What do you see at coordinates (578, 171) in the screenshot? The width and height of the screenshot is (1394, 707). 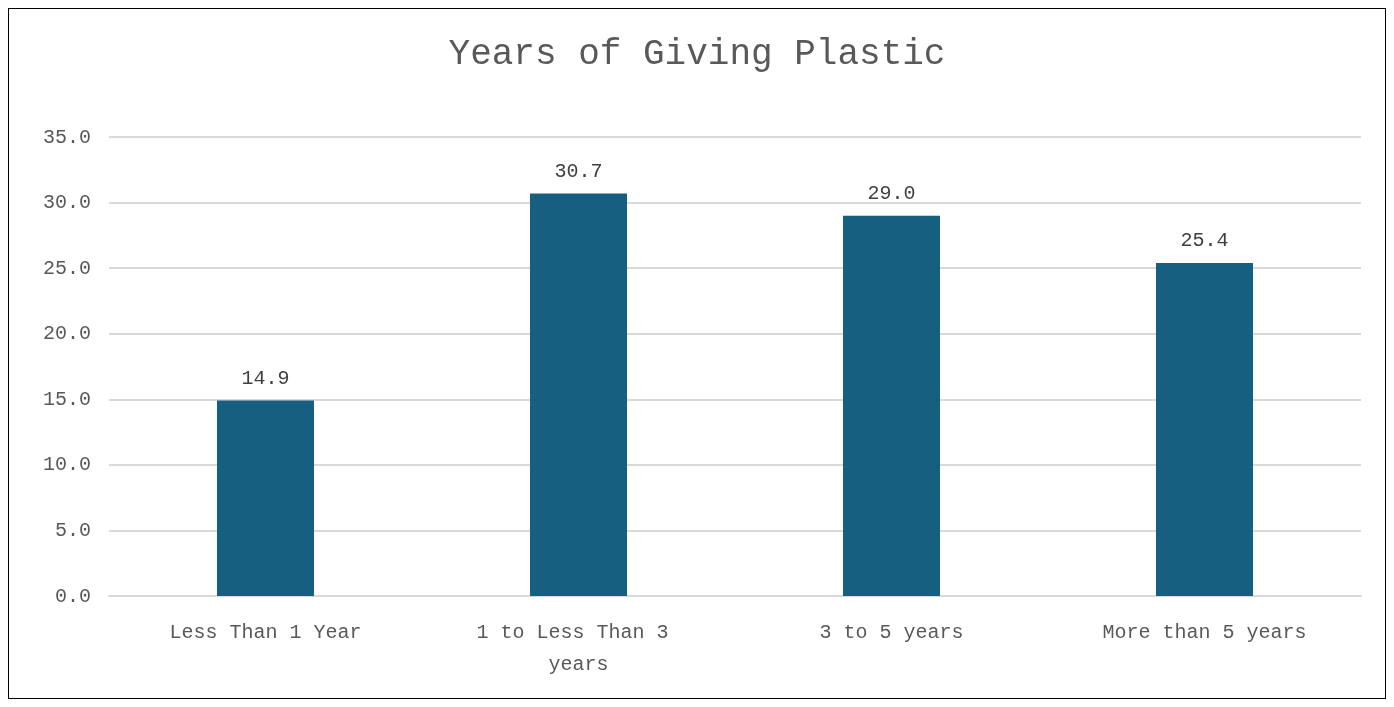 I see `data-label: 30.7` at bounding box center [578, 171].